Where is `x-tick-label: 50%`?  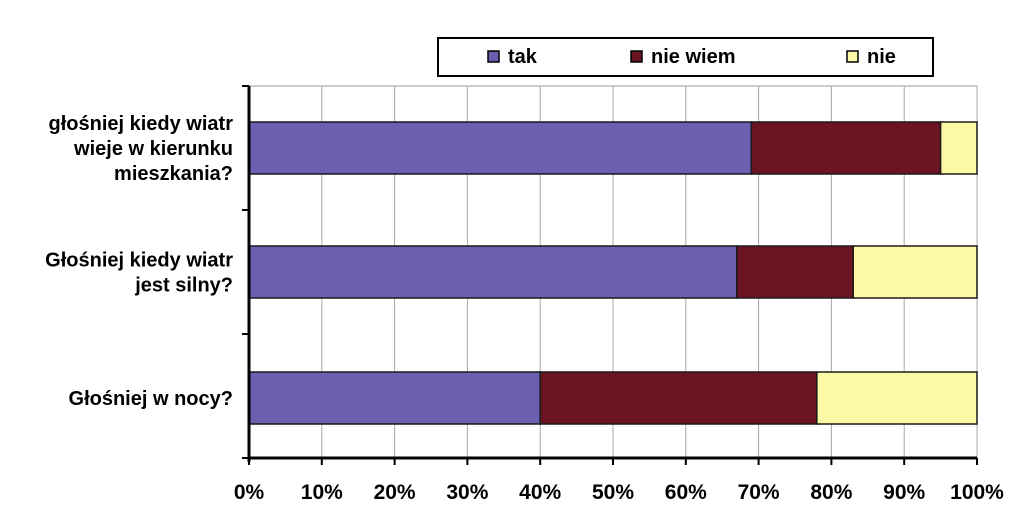 x-tick-label: 50% is located at coordinates (613, 492).